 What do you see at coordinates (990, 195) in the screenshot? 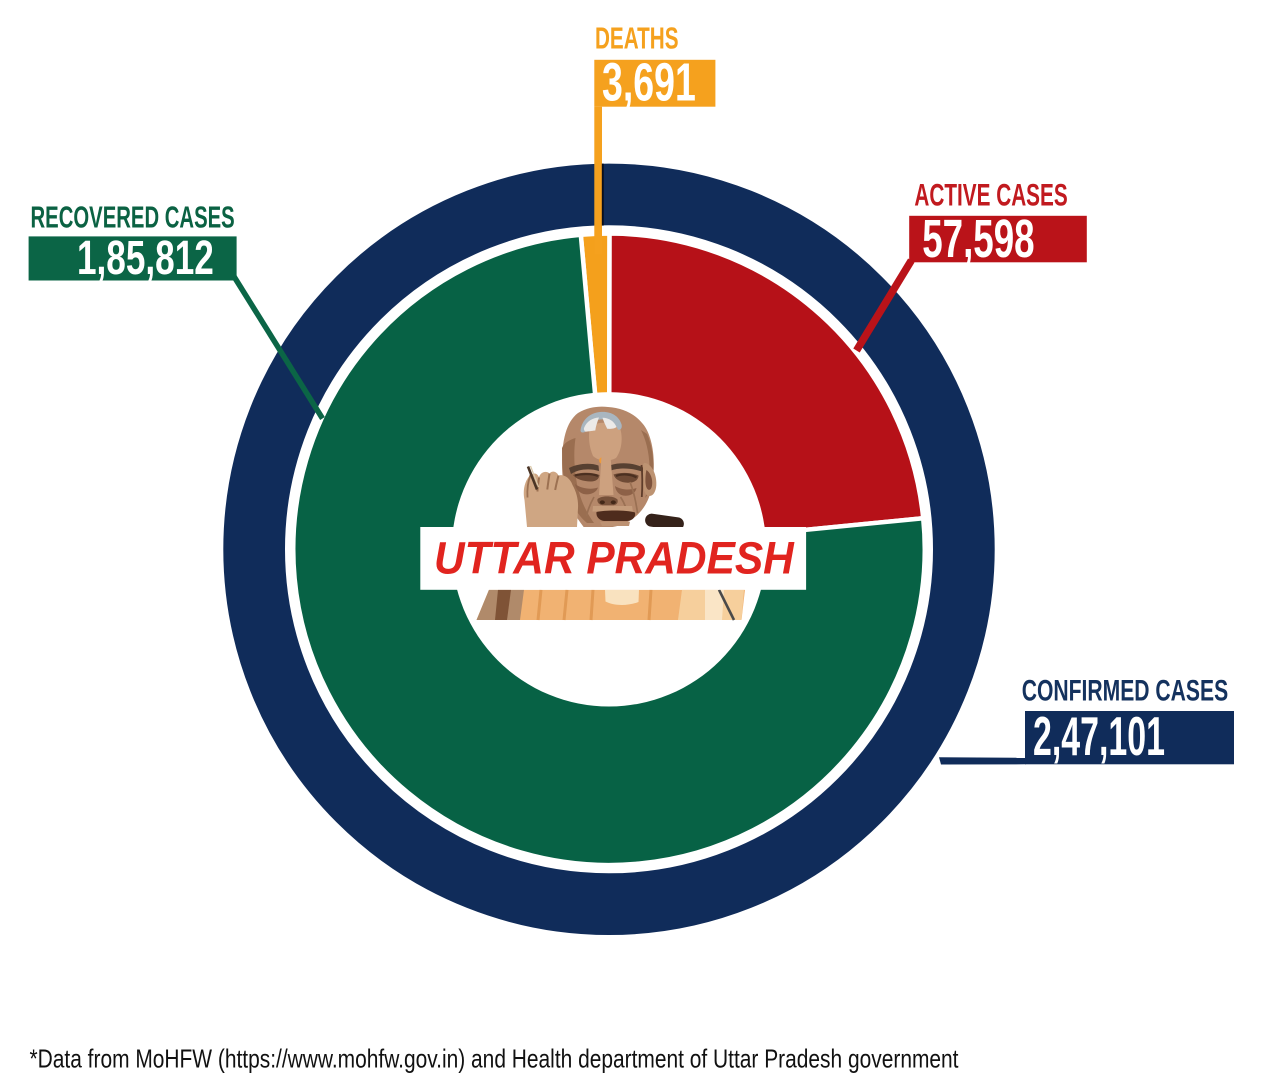
I see `svg-text: ACTIVE CASES` at bounding box center [990, 195].